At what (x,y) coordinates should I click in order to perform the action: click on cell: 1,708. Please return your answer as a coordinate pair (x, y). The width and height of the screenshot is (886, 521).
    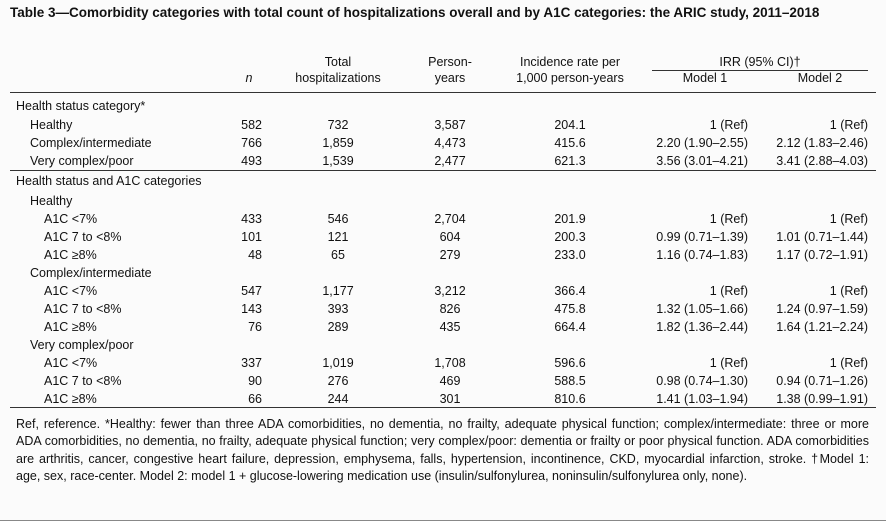
    Looking at the image, I should click on (450, 363).